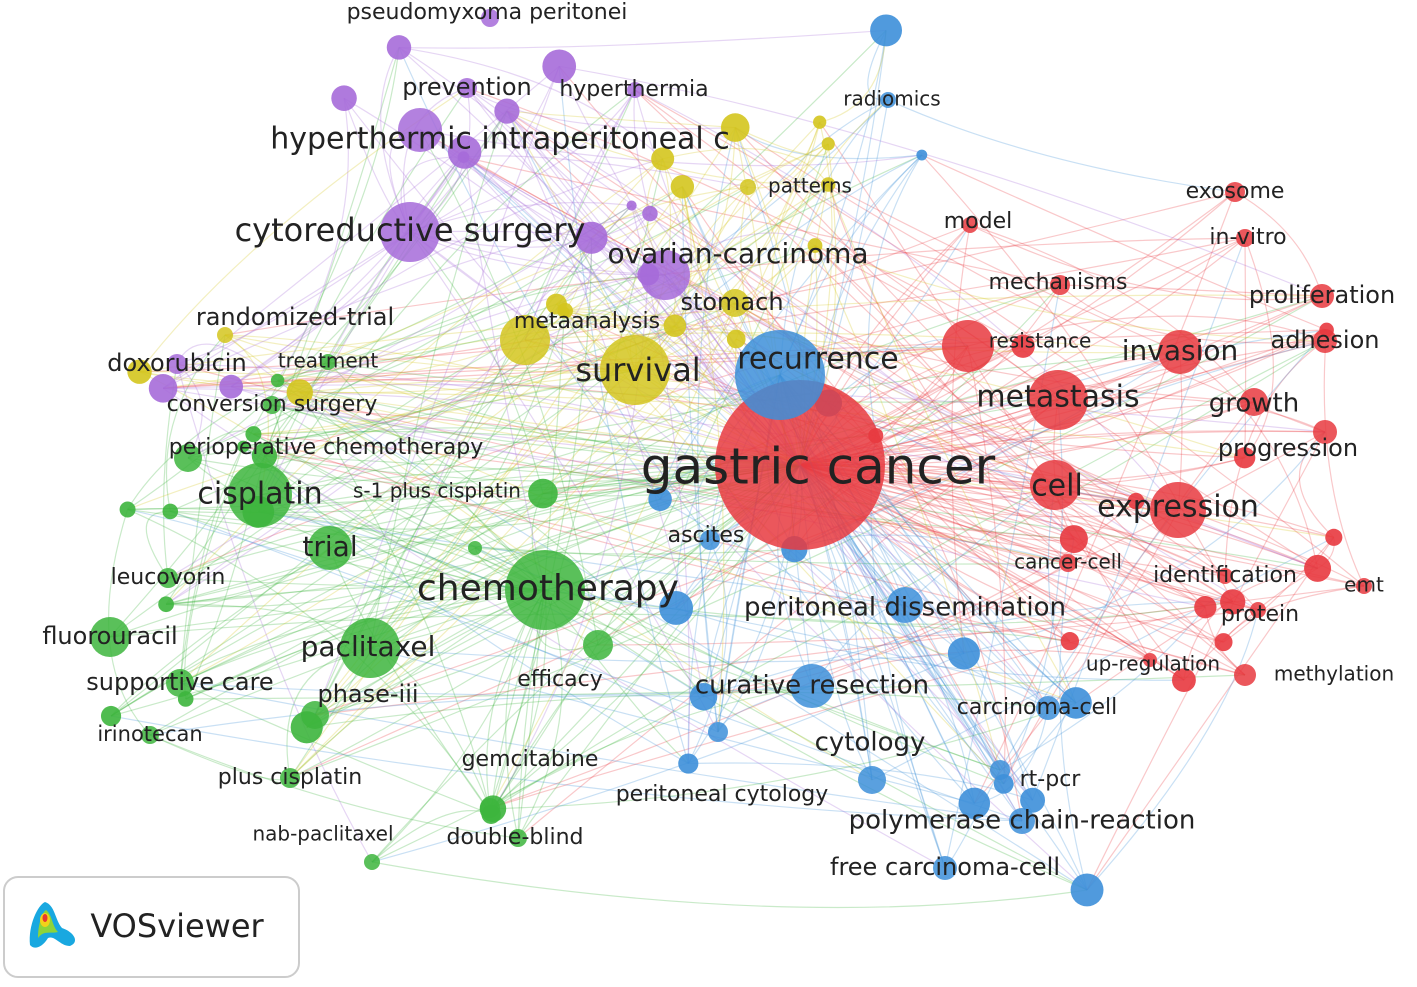 The image size is (1417, 987). Describe the element at coordinates (259, 494) in the screenshot. I see `node-label: cisplatin` at that location.